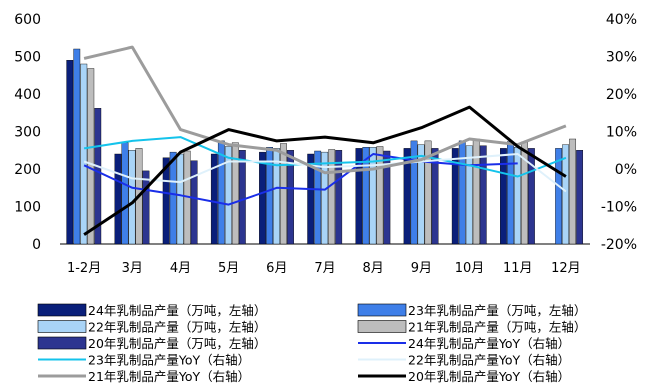  Describe the element at coordinates (169, 376) in the screenshot. I see `legend-label: 21年乳制品产量YoY（右轴）` at that location.